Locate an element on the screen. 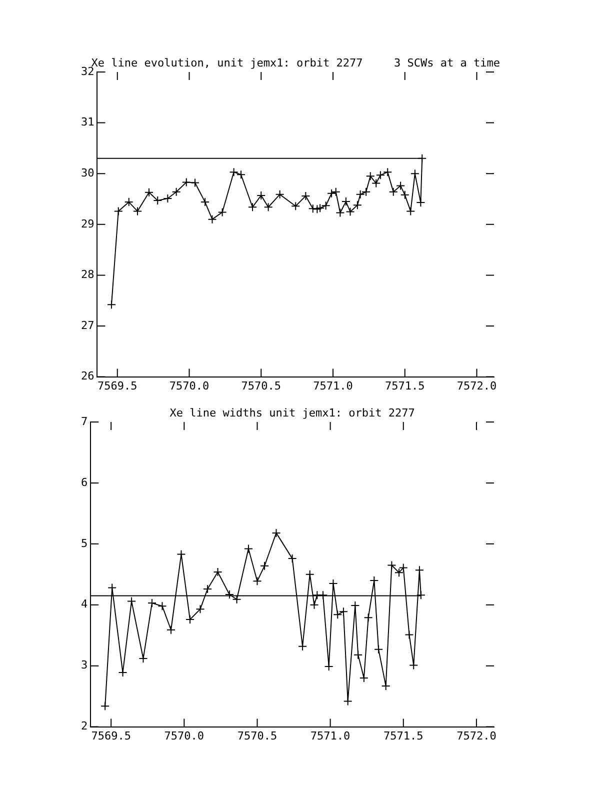 This screenshot has width=612, height=792. chart-subtitle: 3 SCWs at a time is located at coordinates (447, 63).